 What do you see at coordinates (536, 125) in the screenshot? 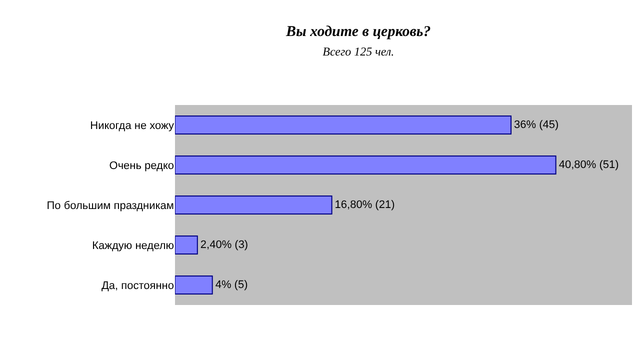
I see `data-label: 36% (45)` at bounding box center [536, 125].